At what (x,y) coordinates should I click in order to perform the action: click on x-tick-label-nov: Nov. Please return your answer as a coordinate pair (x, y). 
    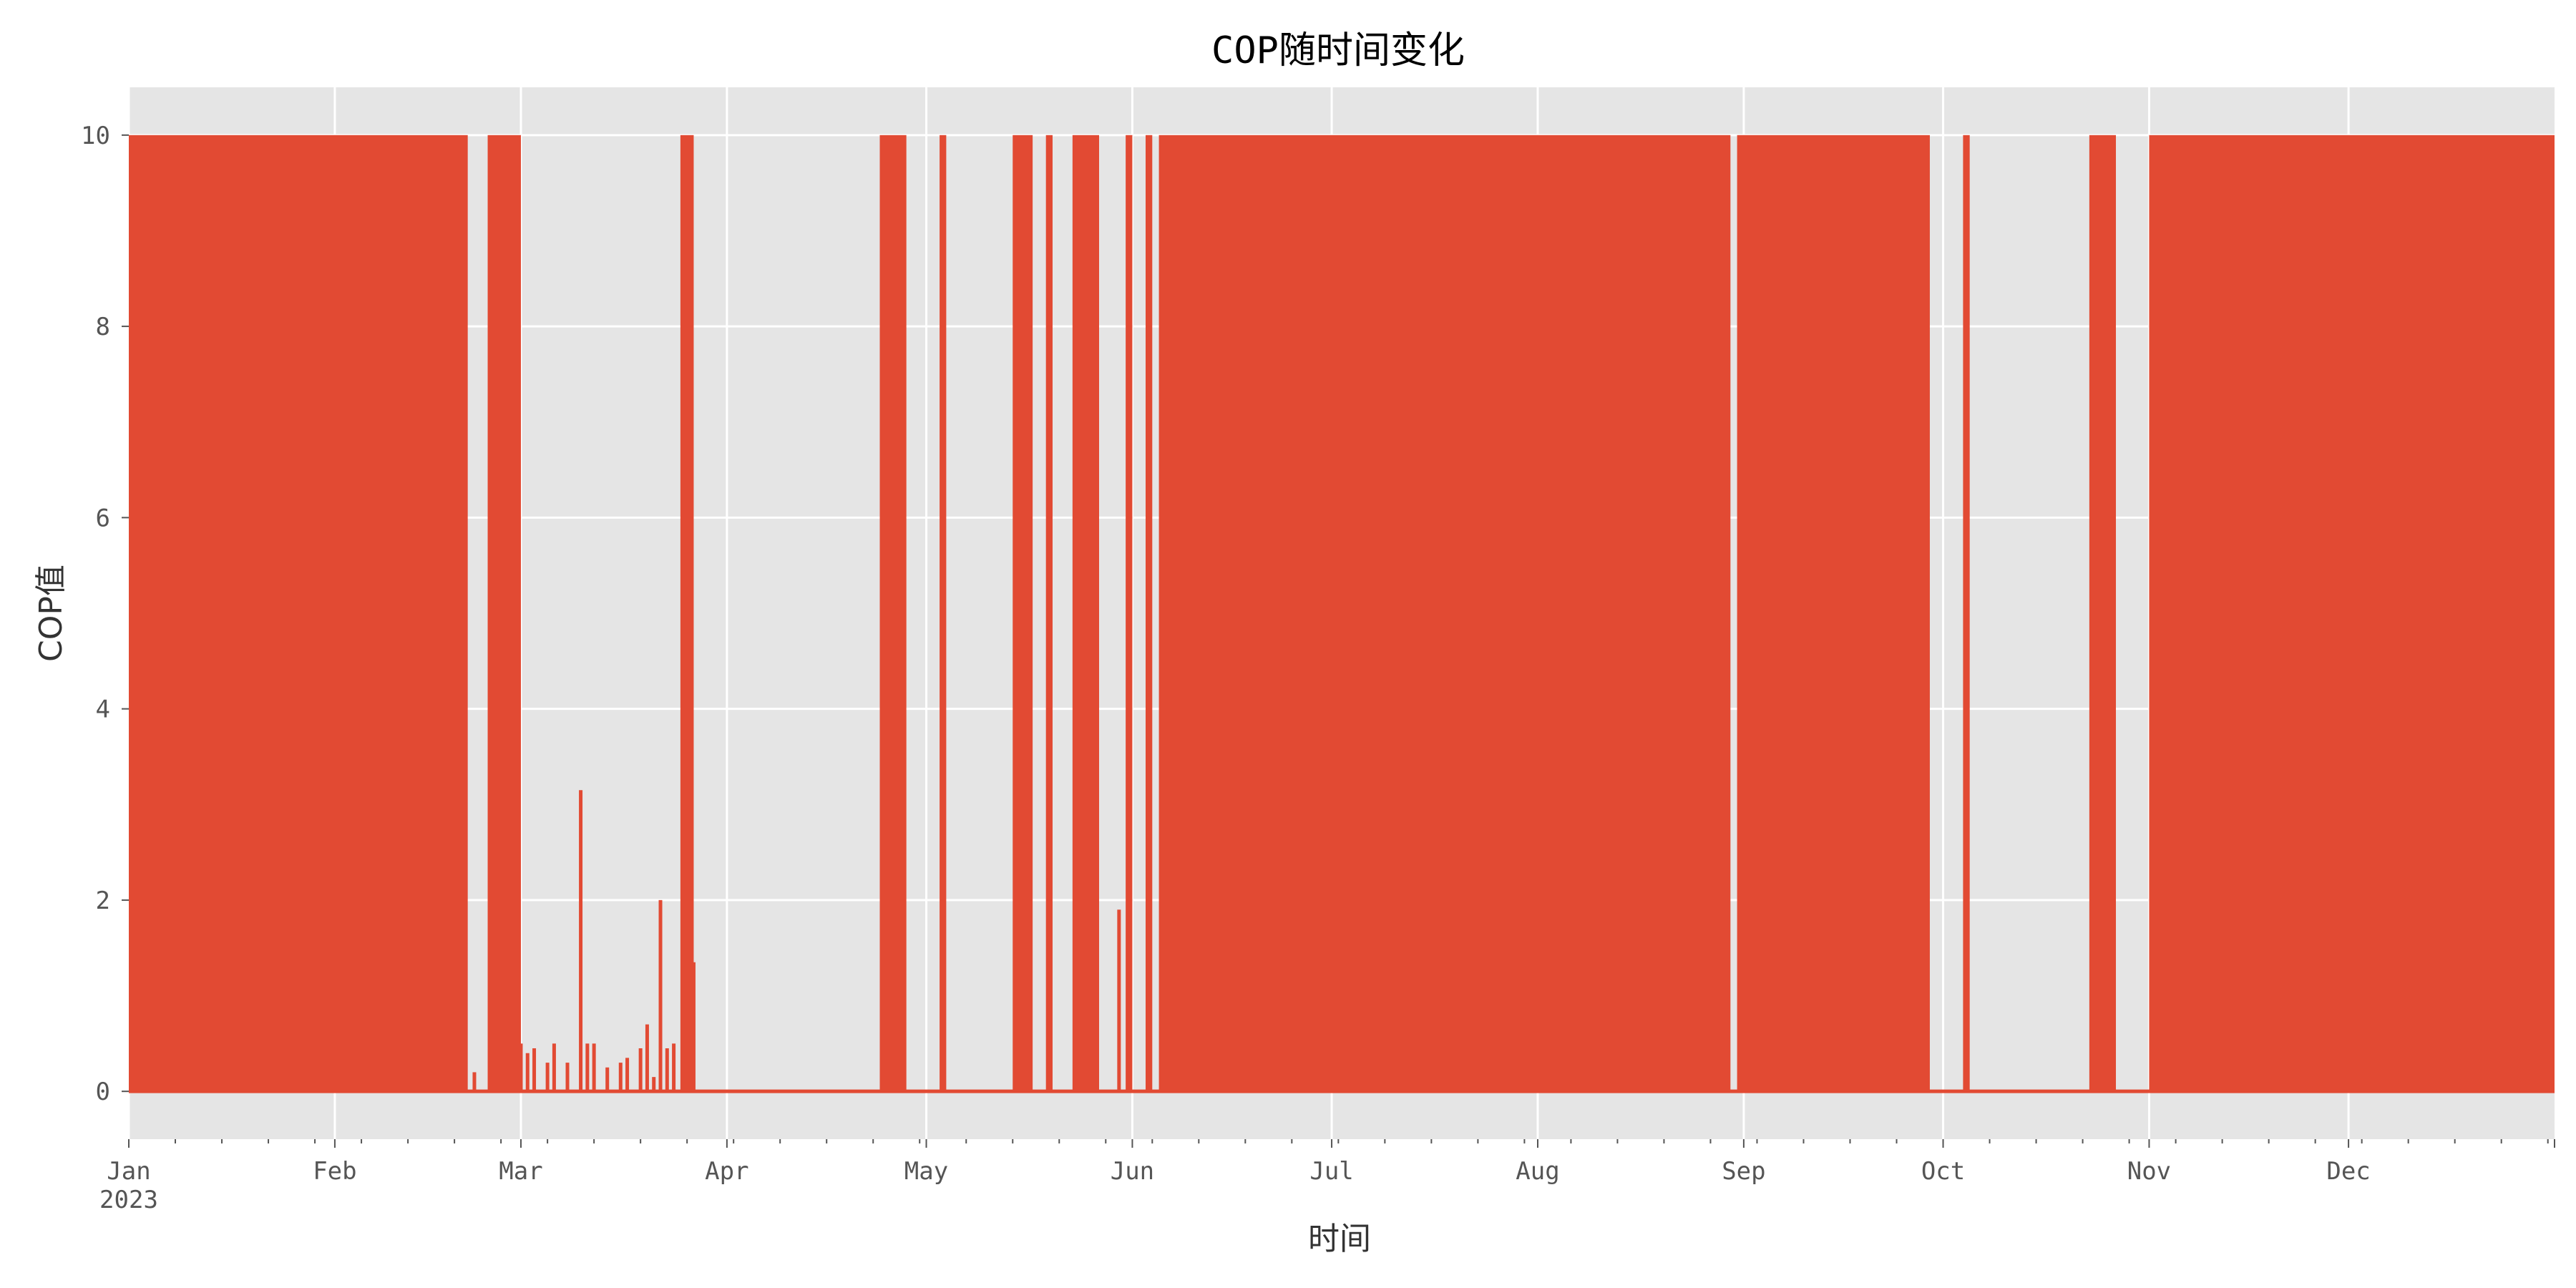
    Looking at the image, I should click on (2149, 1171).